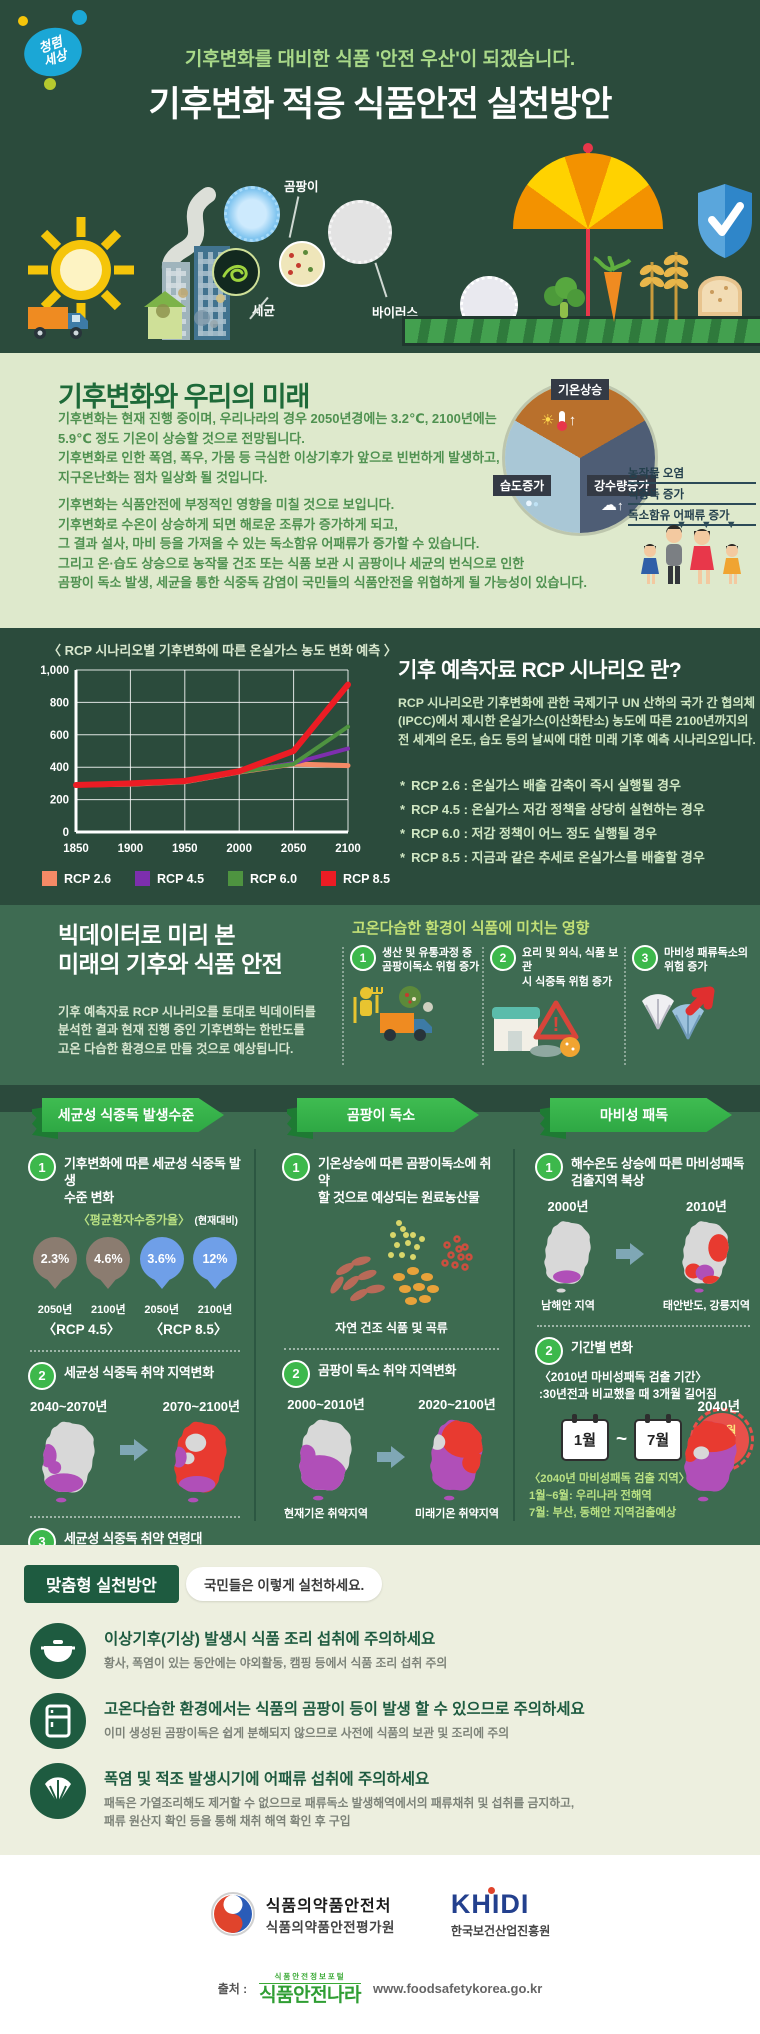 Image resolution: width=760 pixels, height=2034 pixels. Describe the element at coordinates (492, 1890) in the screenshot. I see `khidi-dot` at that location.